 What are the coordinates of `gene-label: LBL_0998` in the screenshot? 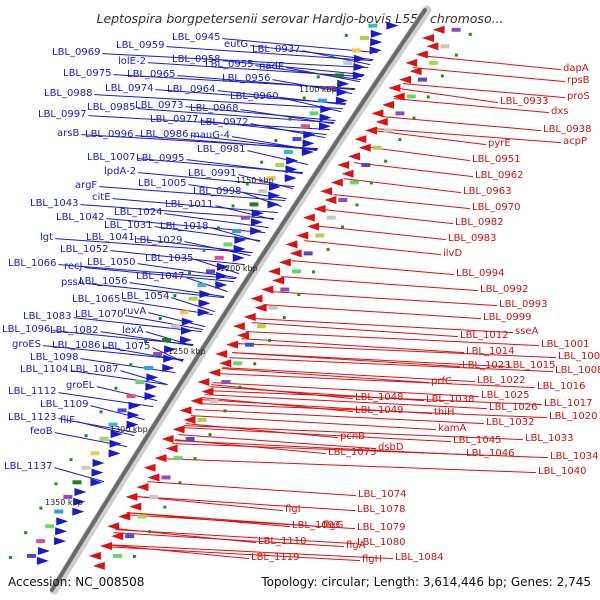 It's located at (217, 191).